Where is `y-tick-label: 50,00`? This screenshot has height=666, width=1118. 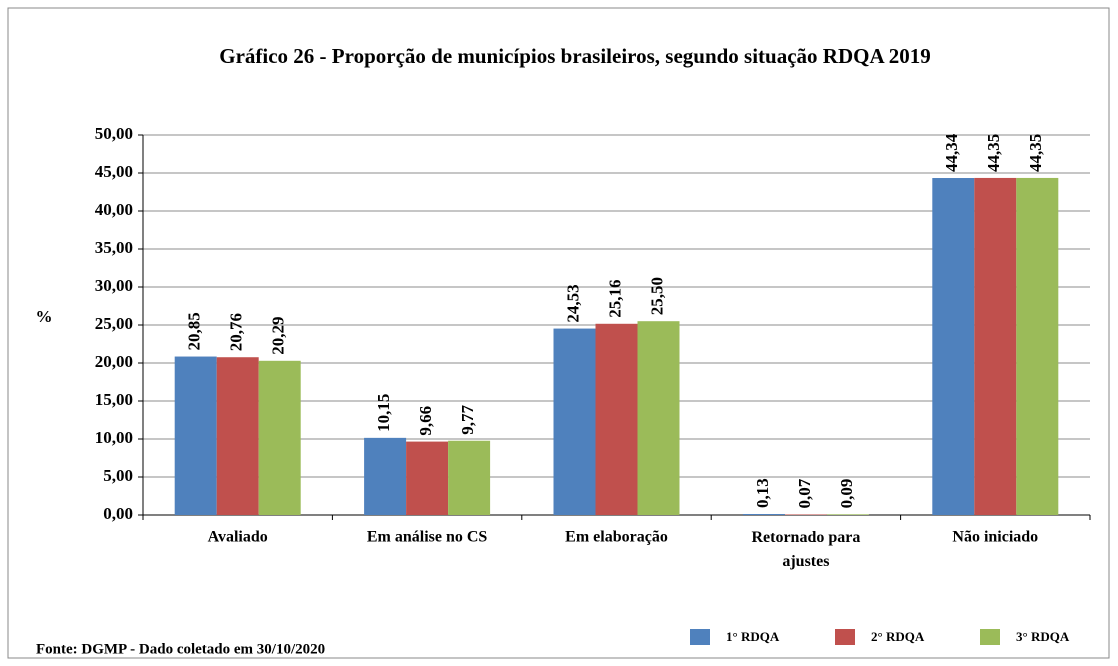
y-tick-label: 50,00 is located at coordinates (114, 133).